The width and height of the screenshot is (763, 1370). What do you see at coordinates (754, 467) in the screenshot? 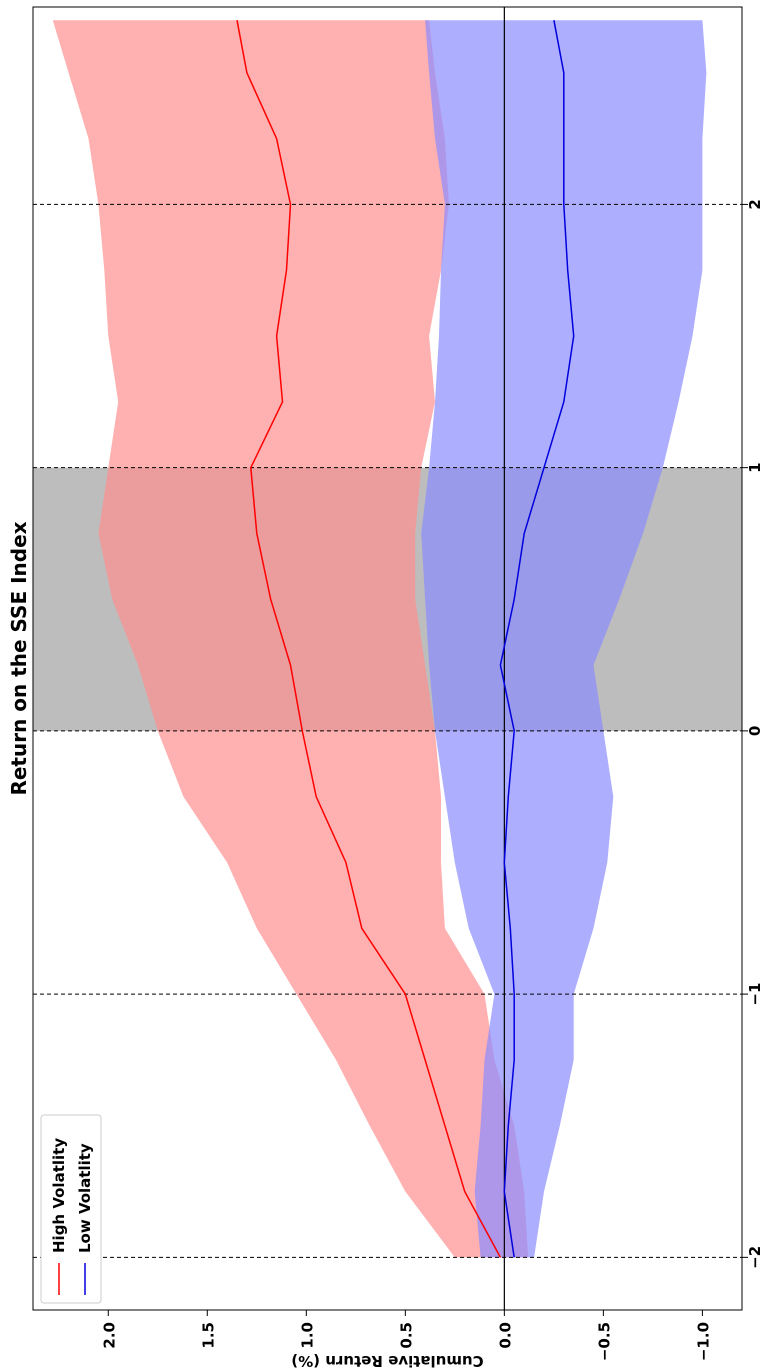
I see `x-tick-label-3: 1` at bounding box center [754, 467].